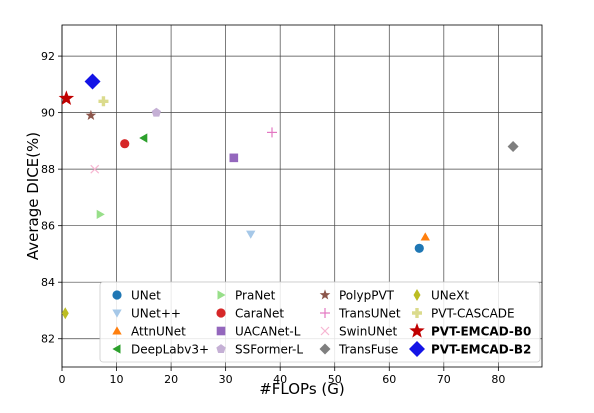  What do you see at coordinates (125, 144) in the screenshot?
I see `point-caranet` at bounding box center [125, 144].